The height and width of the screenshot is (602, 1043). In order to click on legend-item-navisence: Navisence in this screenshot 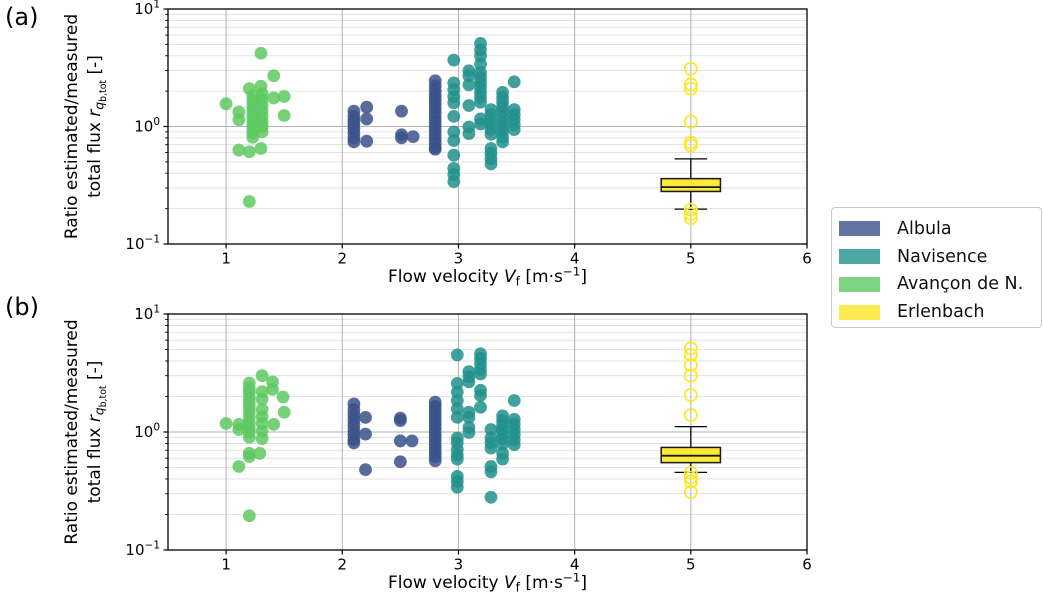, I will do `click(940, 257)`.